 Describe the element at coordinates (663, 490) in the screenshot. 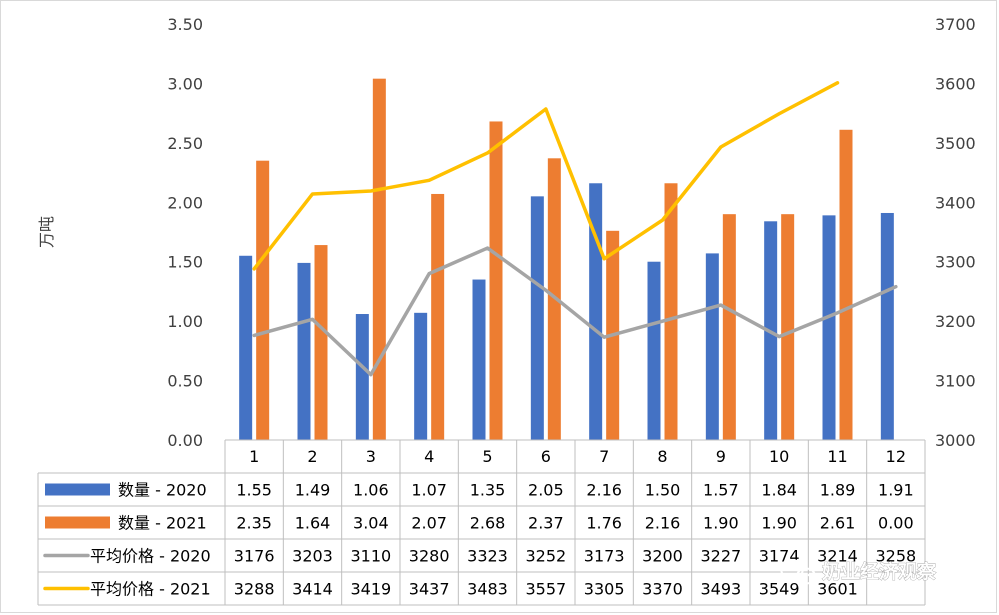

I see `data-label: 1.50` at that location.